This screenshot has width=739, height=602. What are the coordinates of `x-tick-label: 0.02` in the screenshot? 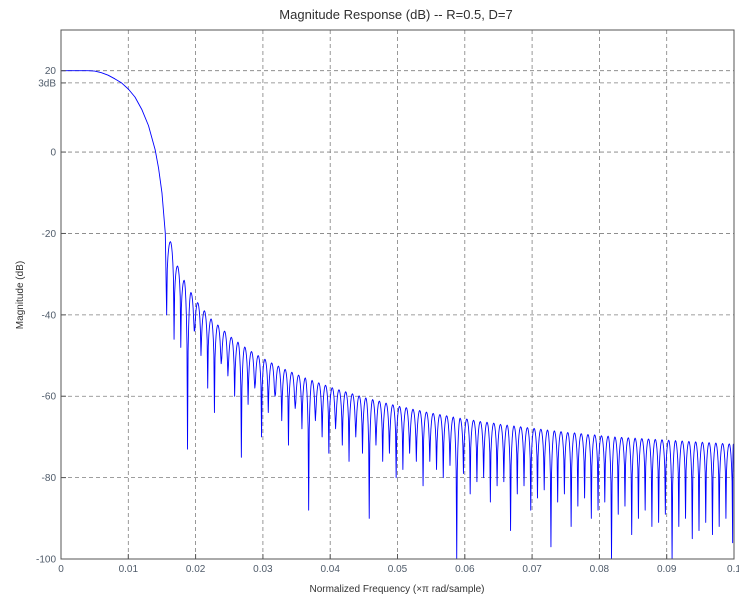 It's located at (196, 569).